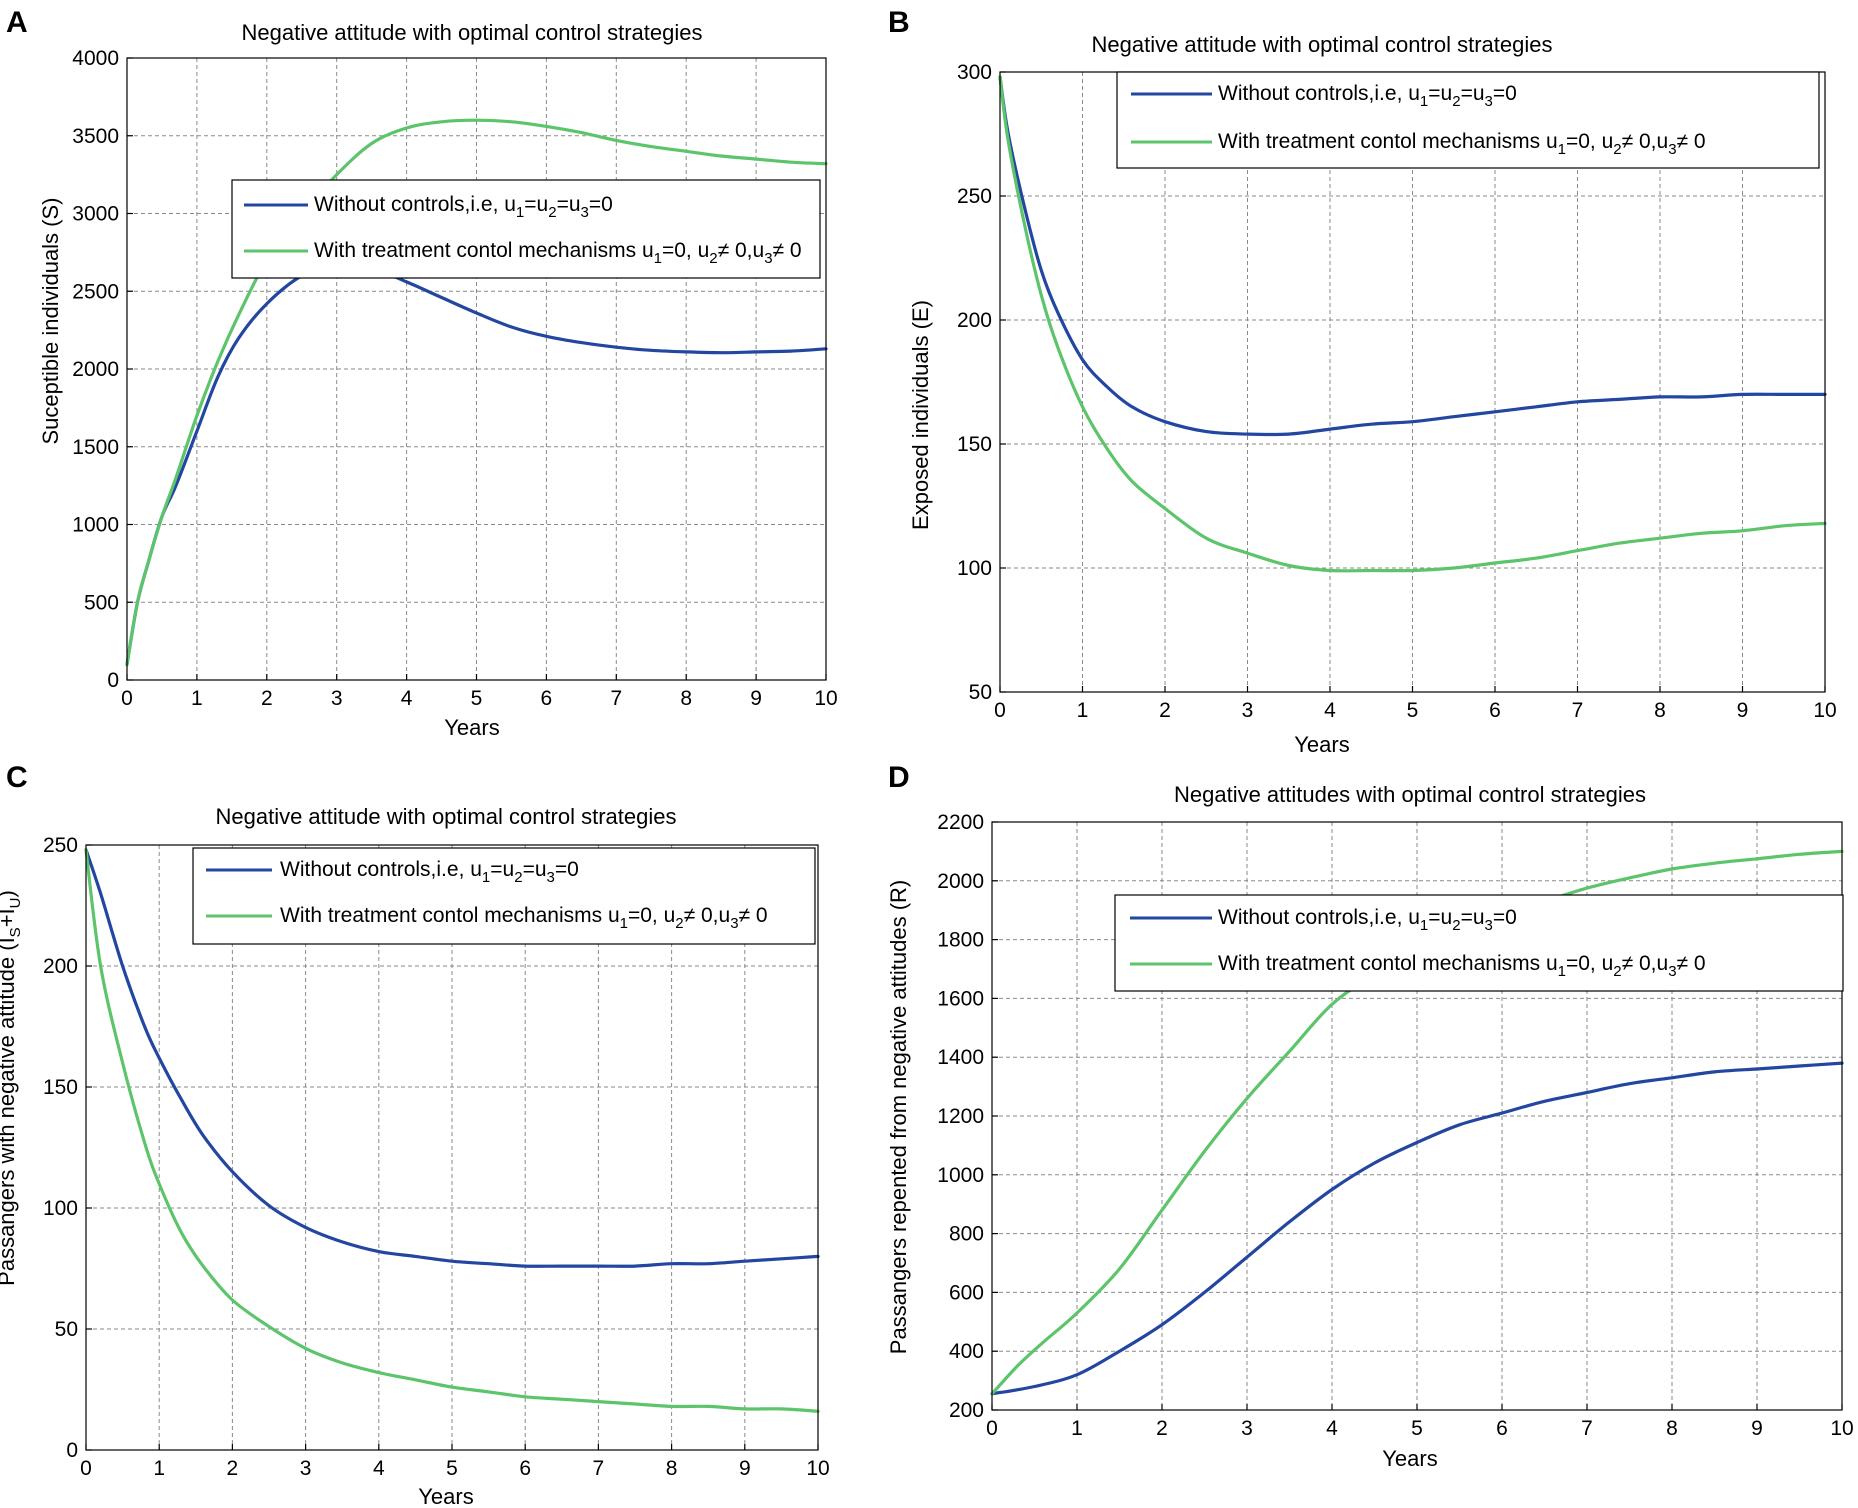  Describe the element at coordinates (60, 966) in the screenshot. I see `panel-c-ytick-label: 200` at that location.